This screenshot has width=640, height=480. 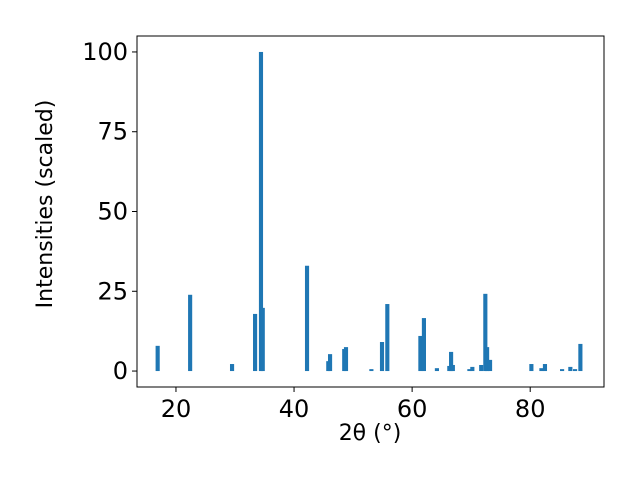 I want to click on y-tick-label: 75, so click(x=112, y=132).